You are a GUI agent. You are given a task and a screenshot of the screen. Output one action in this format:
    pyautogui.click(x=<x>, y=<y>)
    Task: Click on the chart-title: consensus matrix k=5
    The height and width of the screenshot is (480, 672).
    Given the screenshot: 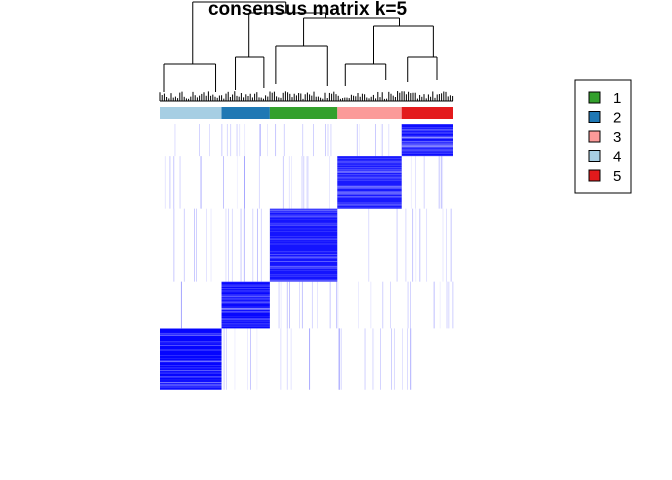 What is the action you would take?
    pyautogui.click(x=307, y=10)
    